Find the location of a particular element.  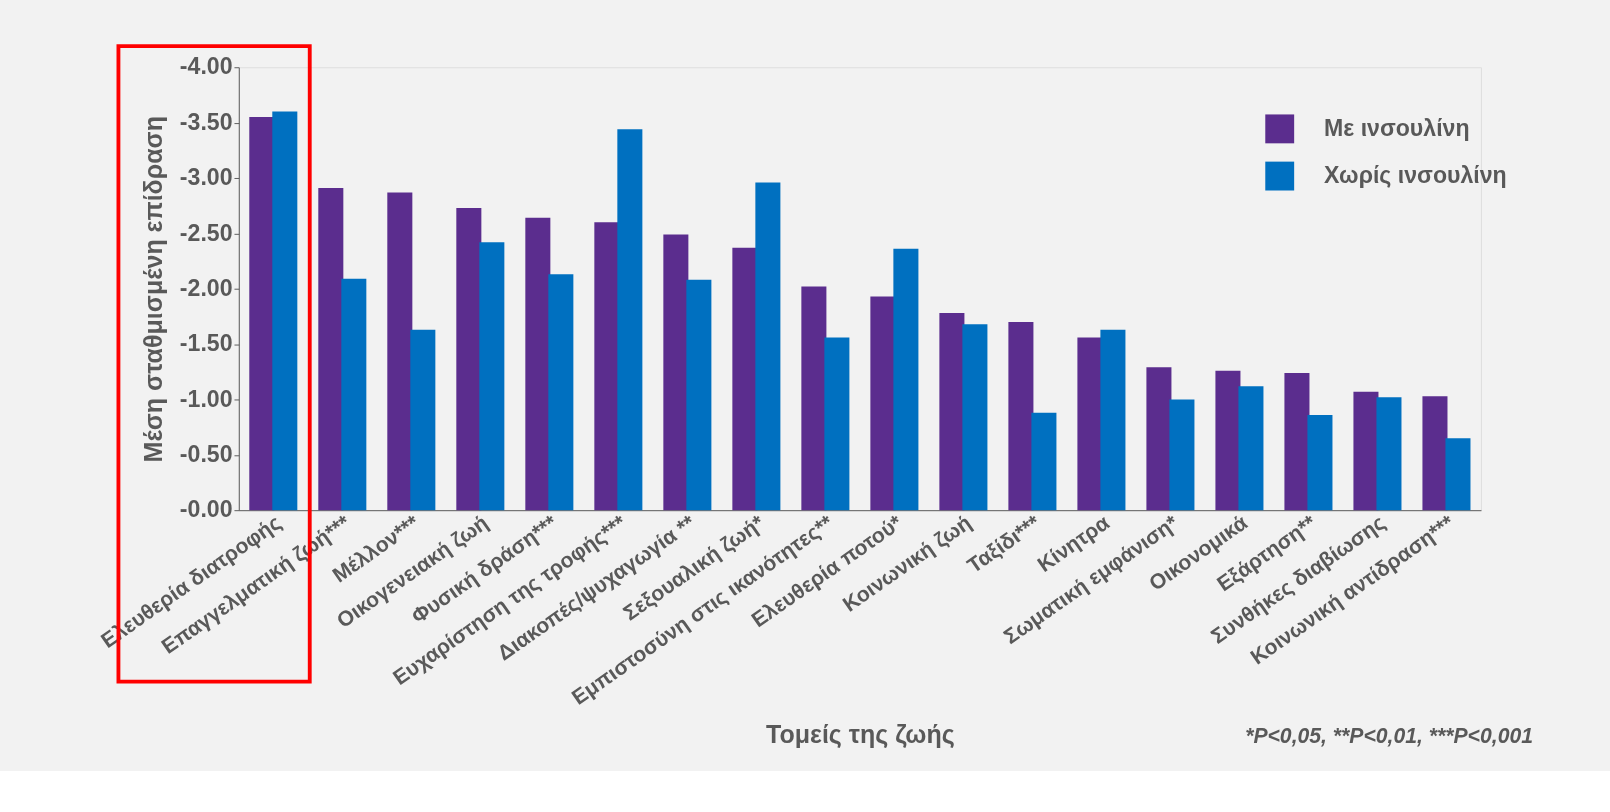

y-tick-label: -2.50 is located at coordinates (206, 232).